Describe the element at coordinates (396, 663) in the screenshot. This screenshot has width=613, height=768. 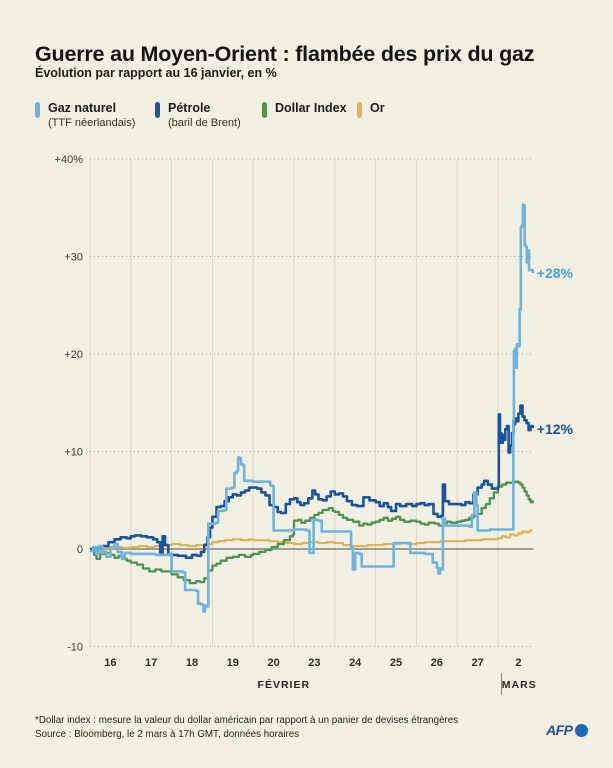
I see `x-tick-label: 25` at that location.